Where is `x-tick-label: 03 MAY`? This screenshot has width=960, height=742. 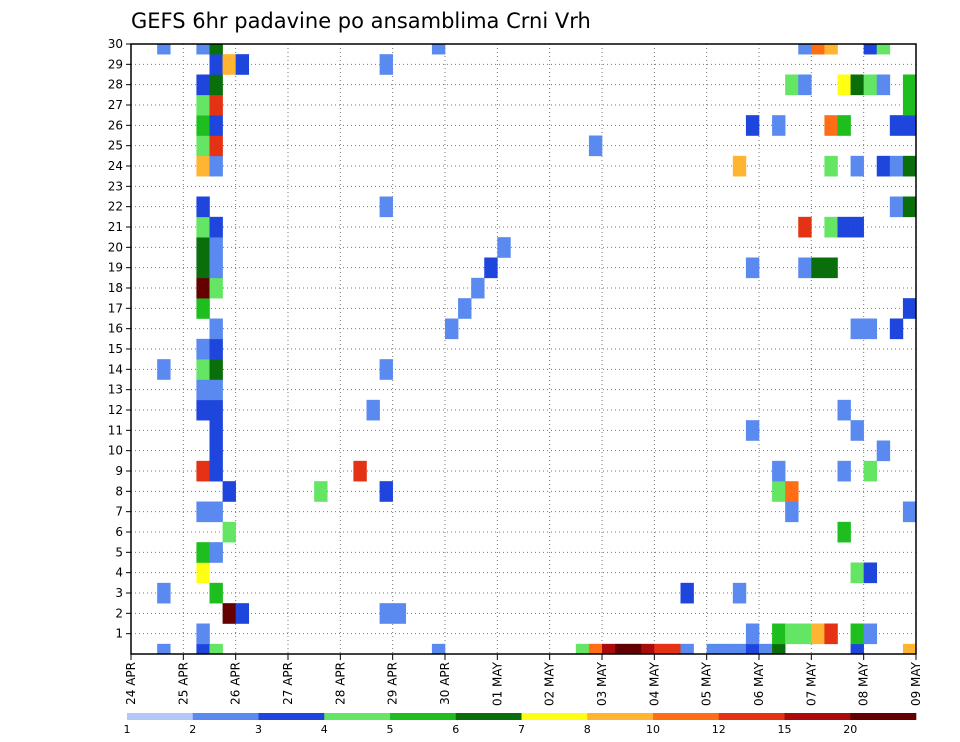 x-tick-label: 03 MAY is located at coordinates (602, 683).